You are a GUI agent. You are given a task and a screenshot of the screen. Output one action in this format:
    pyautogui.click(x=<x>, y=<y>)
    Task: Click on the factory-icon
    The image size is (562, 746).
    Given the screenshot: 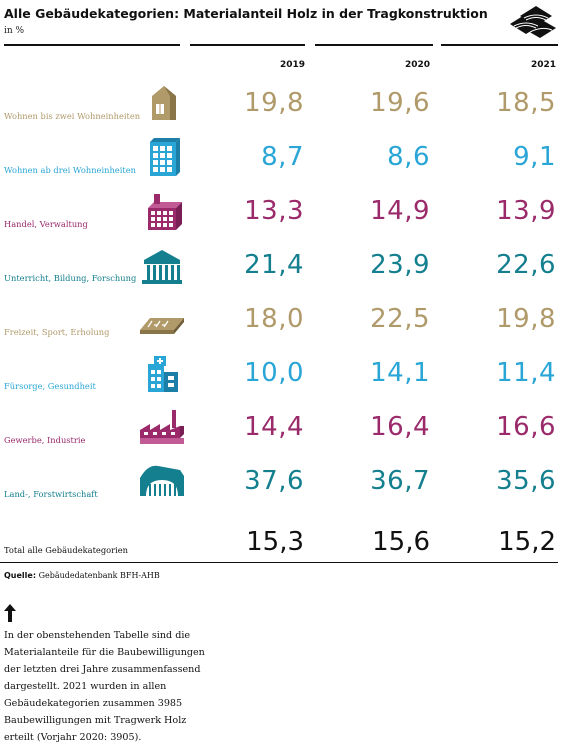 What is the action you would take?
    pyautogui.click(x=162, y=427)
    